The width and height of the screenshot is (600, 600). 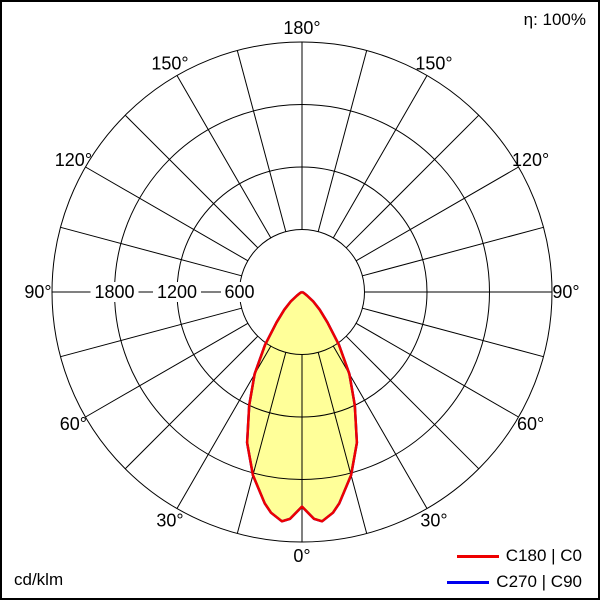 I want to click on legend-line-c0, so click(x=477, y=556).